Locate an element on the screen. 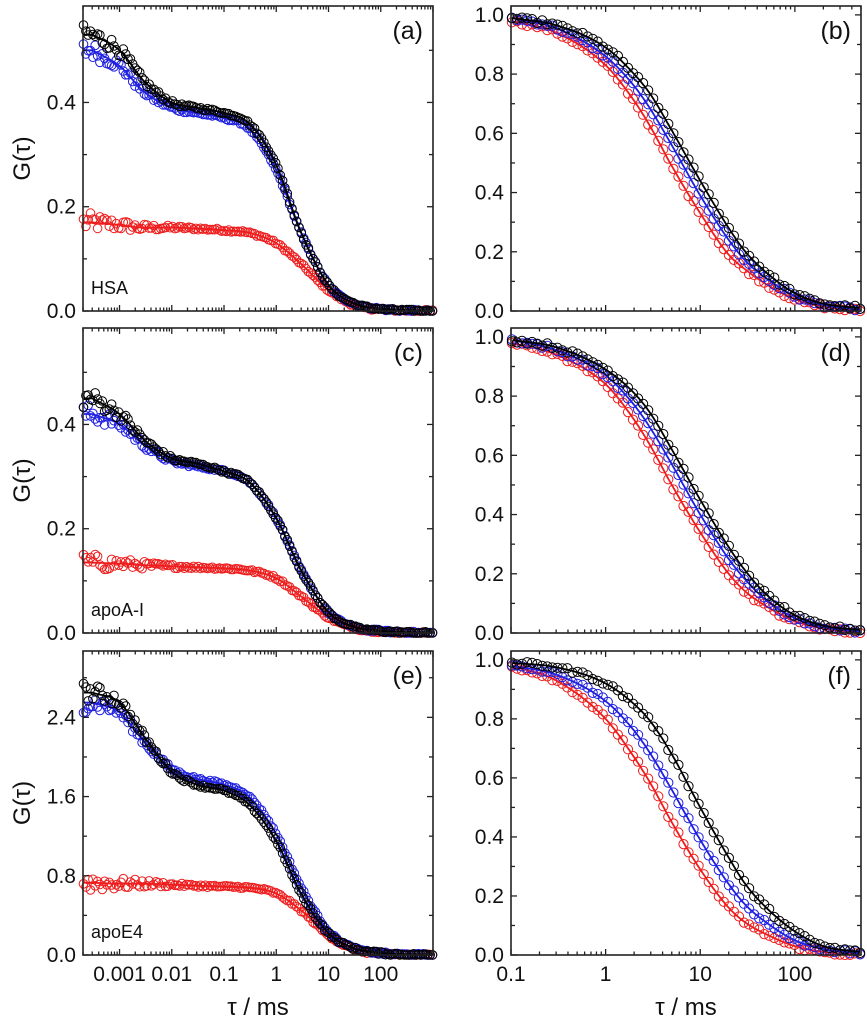  y-tick-label: 0.2 is located at coordinates (489, 252).